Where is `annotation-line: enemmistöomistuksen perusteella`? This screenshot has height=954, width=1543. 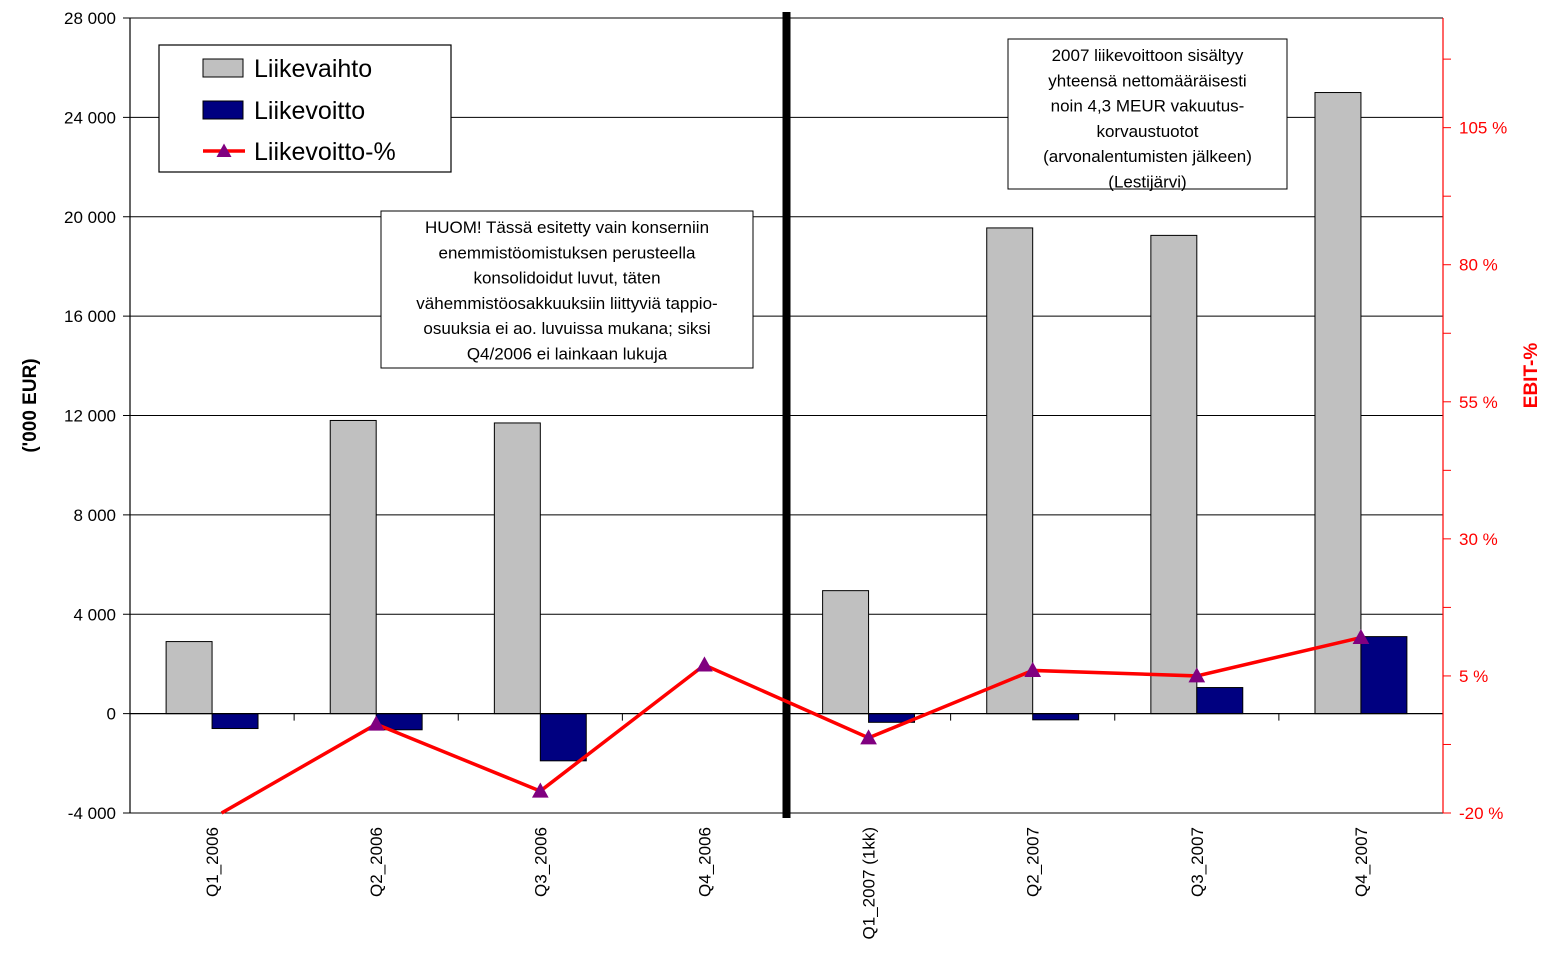 annotation-line: enemmistöomistuksen perusteella is located at coordinates (567, 252).